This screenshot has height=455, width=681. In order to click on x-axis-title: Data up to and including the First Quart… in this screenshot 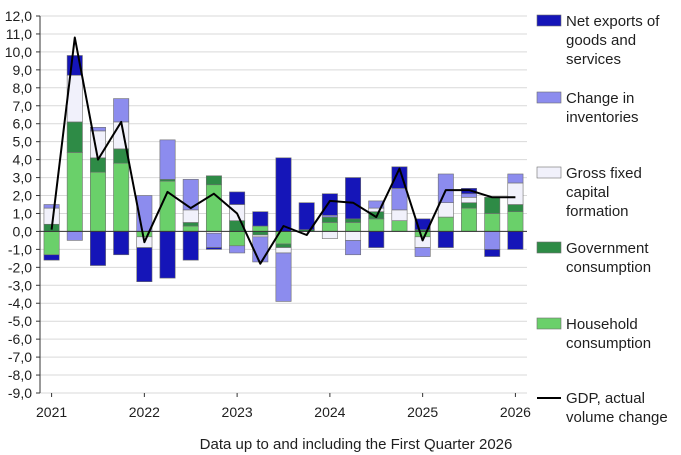, I will do `click(356, 444)`.